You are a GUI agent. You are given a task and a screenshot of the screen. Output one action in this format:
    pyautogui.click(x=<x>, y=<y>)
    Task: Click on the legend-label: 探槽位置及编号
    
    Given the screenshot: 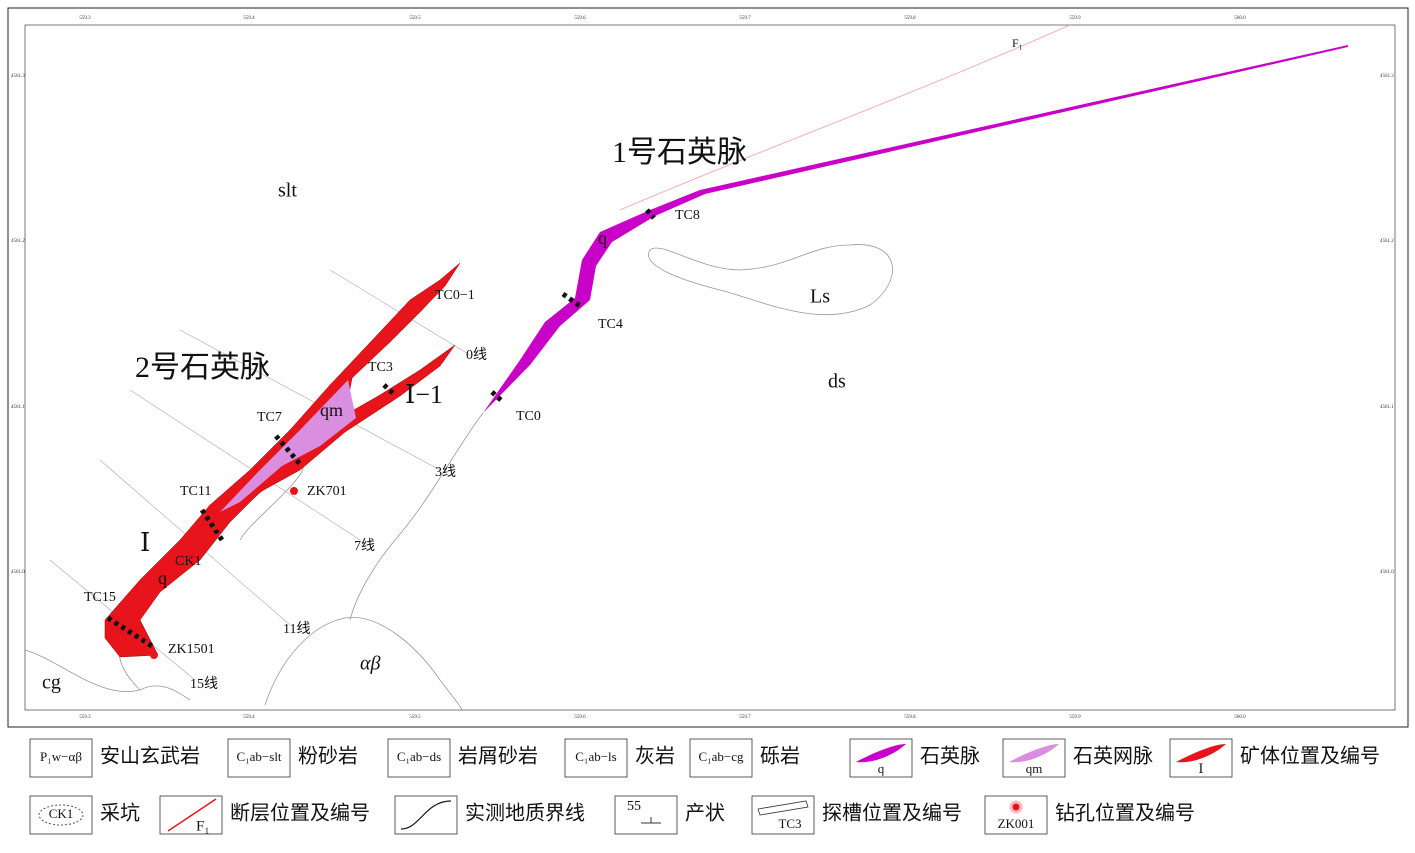 What is the action you would take?
    pyautogui.click(x=892, y=813)
    